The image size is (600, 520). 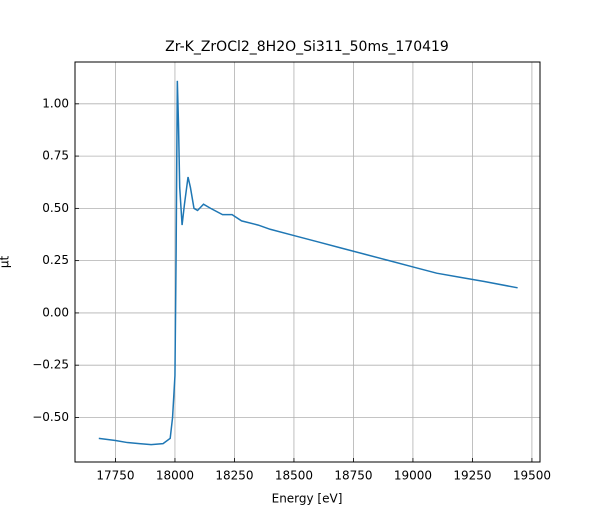 What do you see at coordinates (55, 208) in the screenshot?
I see `y-tick-label: 0.50` at bounding box center [55, 208].